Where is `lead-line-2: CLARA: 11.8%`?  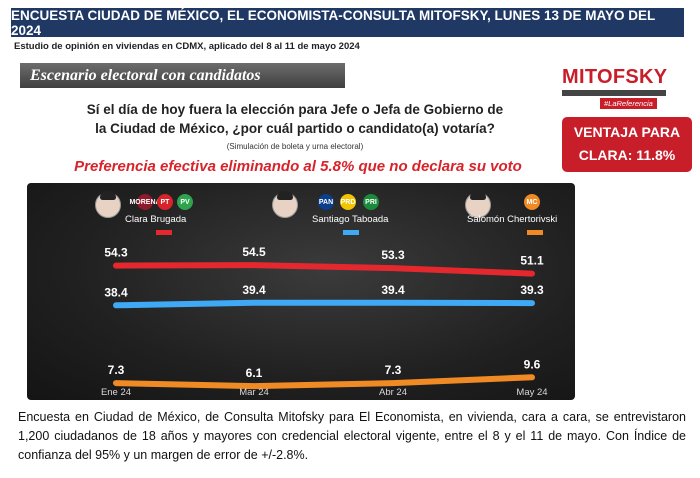 lead-line-2: CLARA: 11.8% is located at coordinates (627, 155).